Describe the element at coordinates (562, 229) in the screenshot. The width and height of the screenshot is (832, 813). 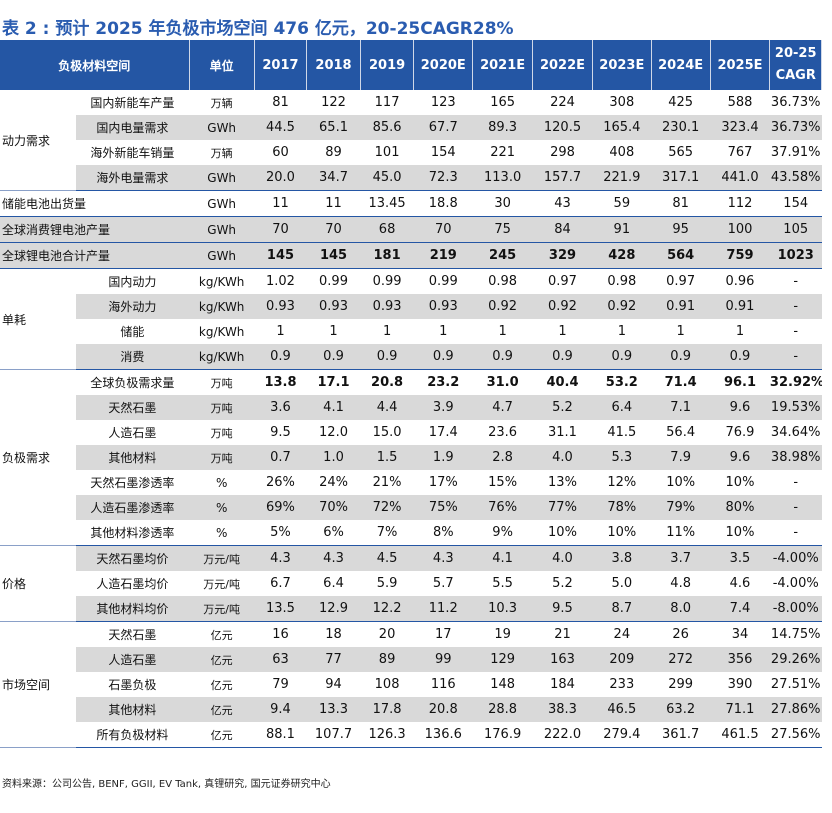
I see `value-cell: 84` at that location.